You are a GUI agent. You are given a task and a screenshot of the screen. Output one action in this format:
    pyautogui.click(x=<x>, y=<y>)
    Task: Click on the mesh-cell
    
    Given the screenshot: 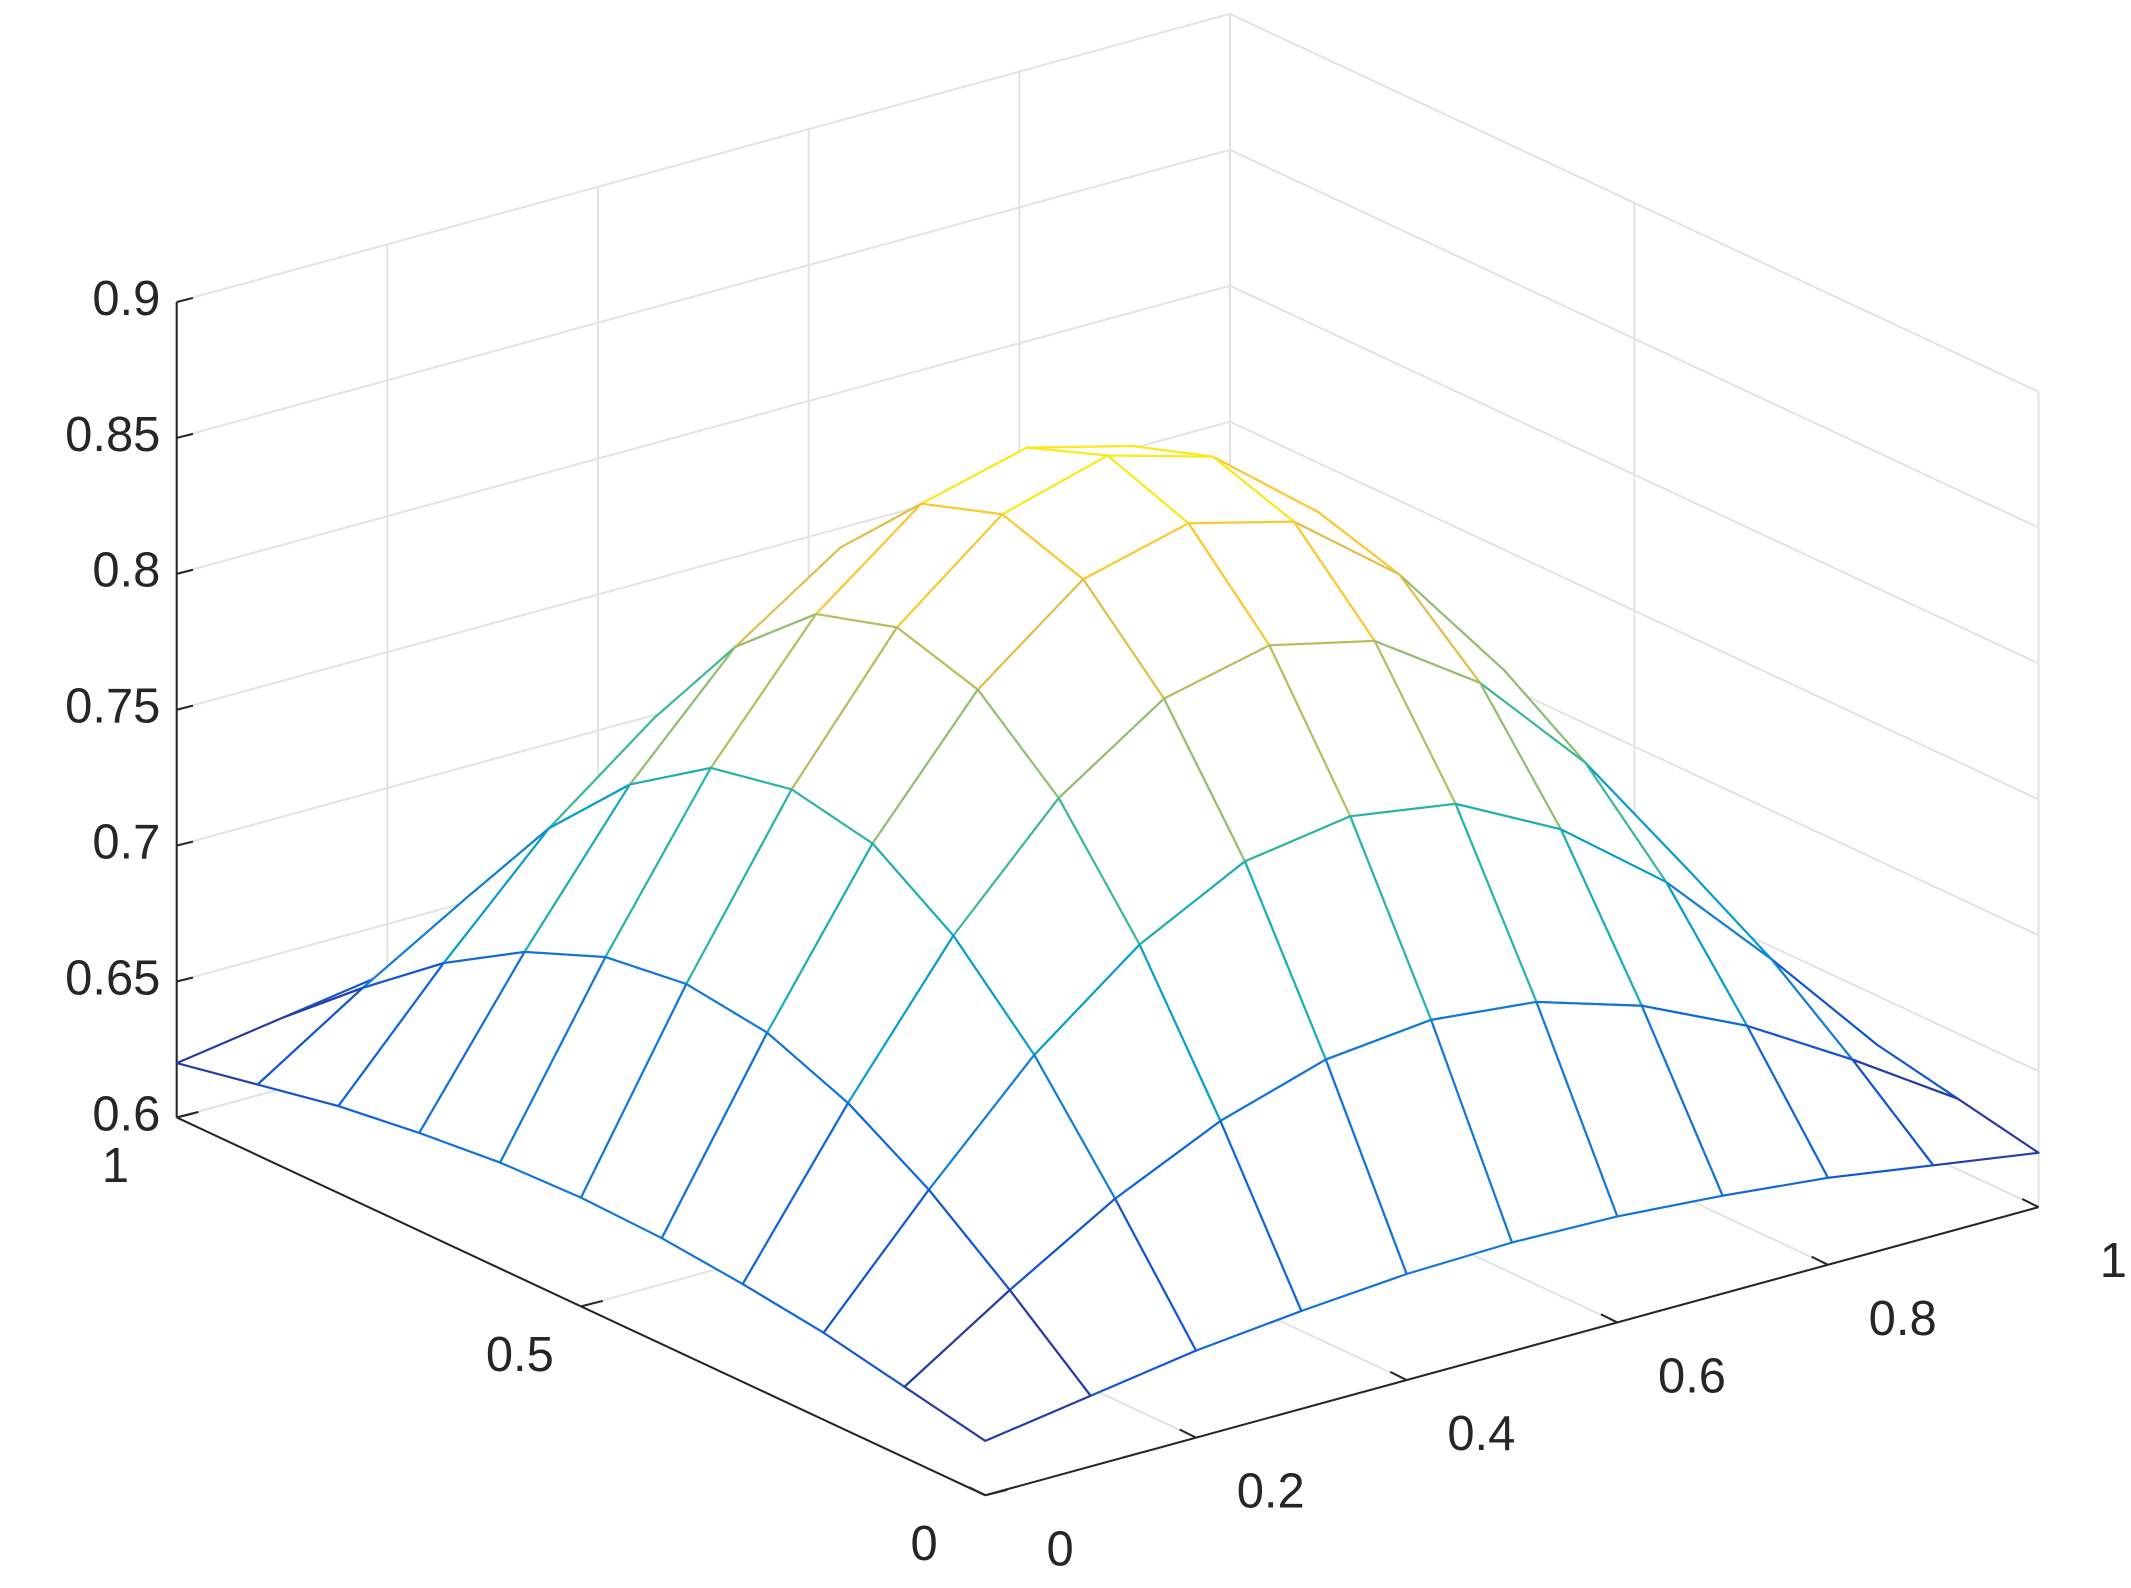 What is the action you would take?
    pyautogui.click(x=997, y=1365)
    